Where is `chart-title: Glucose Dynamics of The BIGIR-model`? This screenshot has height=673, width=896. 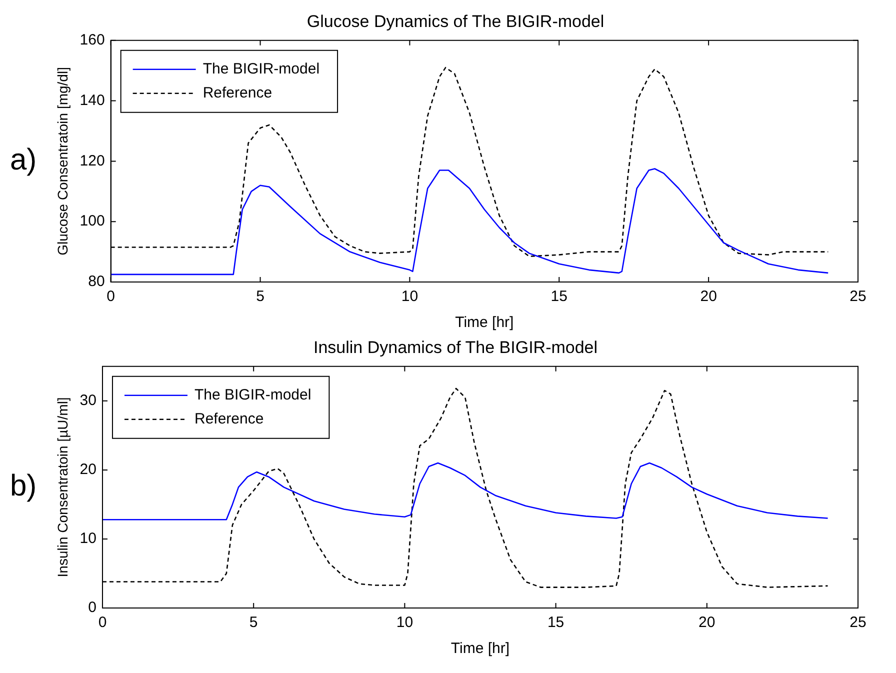
chart-title: Glucose Dynamics of The BIGIR-model is located at coordinates (455, 21).